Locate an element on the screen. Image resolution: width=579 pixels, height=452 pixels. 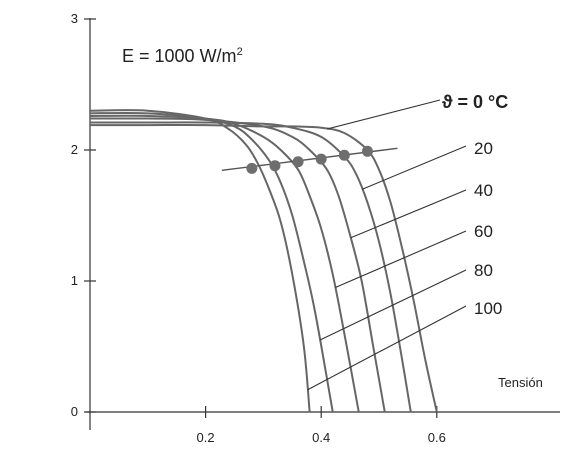
x-tick-label: 0.6 is located at coordinates (437, 437).